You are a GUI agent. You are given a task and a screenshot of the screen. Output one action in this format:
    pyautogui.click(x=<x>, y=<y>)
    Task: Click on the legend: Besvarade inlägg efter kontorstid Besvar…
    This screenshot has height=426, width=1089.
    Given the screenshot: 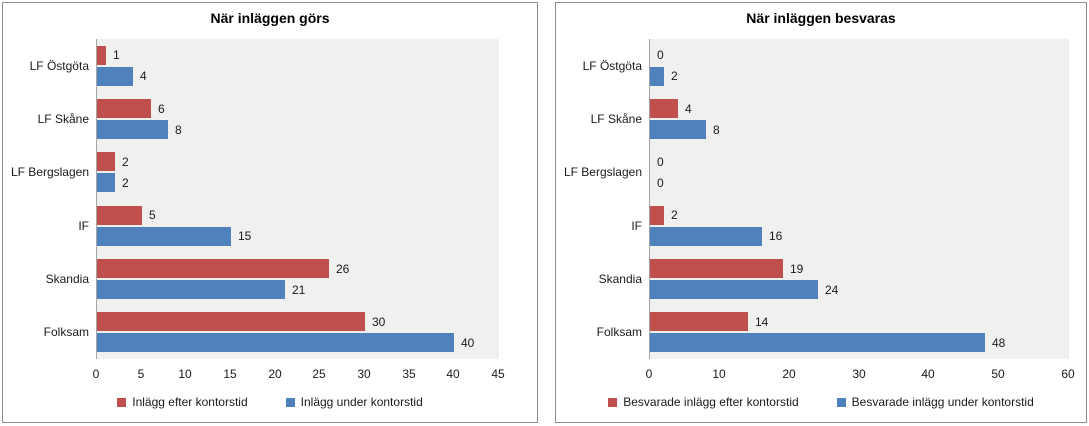 What is the action you would take?
    pyautogui.click(x=821, y=402)
    